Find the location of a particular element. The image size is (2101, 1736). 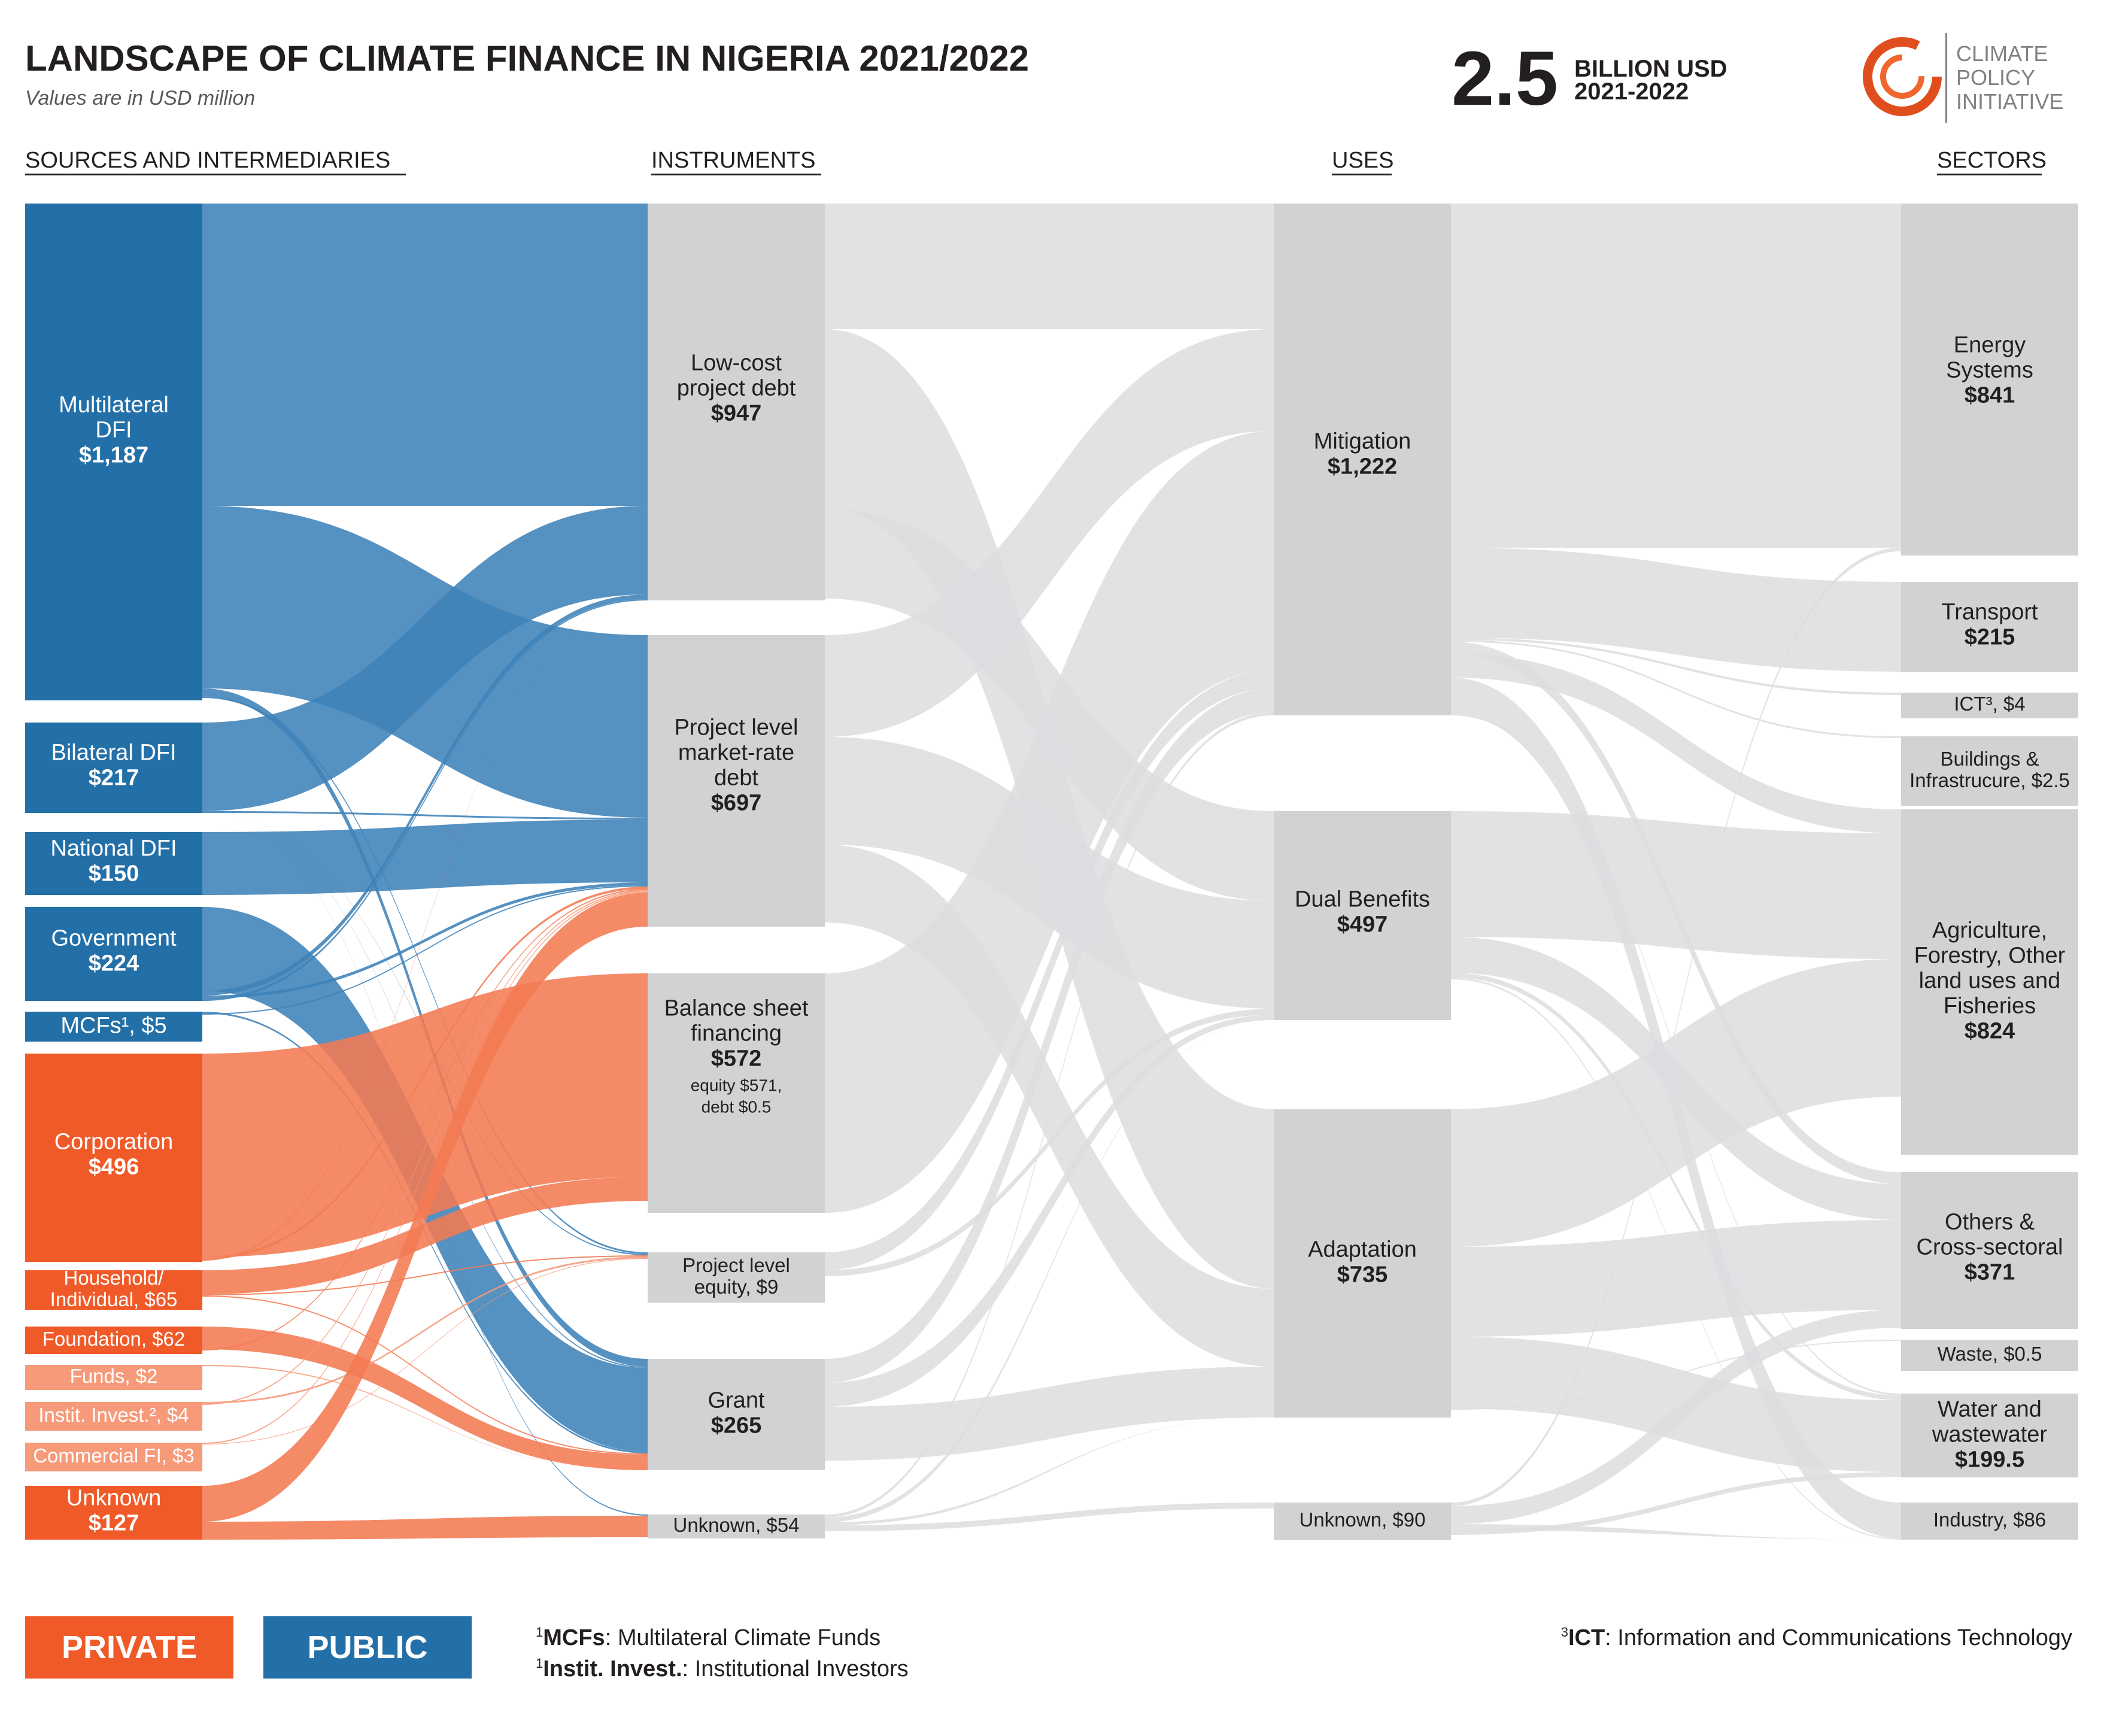

node-sec-others is located at coordinates (1989, 1250).